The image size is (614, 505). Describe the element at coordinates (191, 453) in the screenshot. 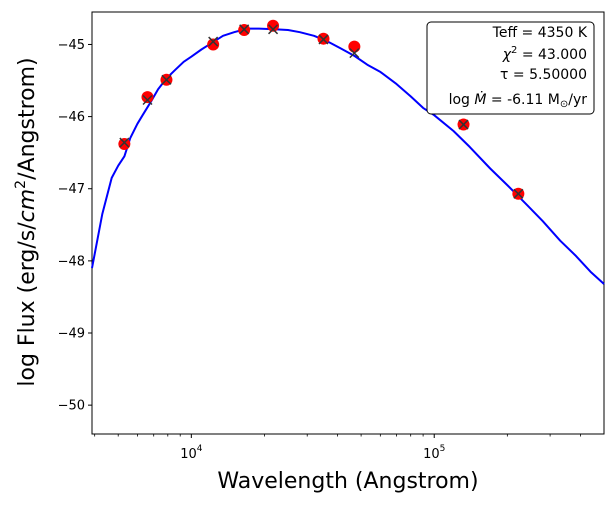

I see `x-tick-label: 10⁴` at that location.